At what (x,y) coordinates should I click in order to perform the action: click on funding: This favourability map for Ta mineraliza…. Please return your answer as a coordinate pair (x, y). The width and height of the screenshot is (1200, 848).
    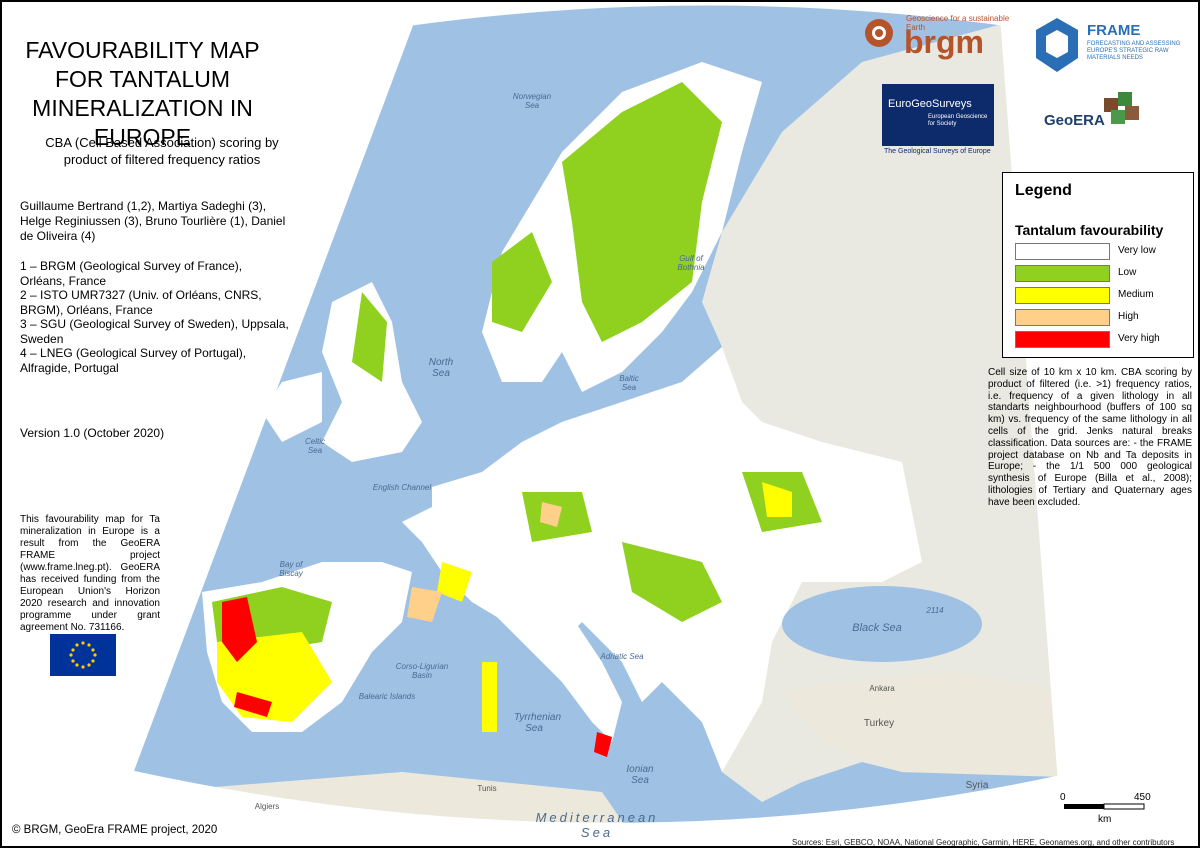
    Looking at the image, I should click on (90, 573).